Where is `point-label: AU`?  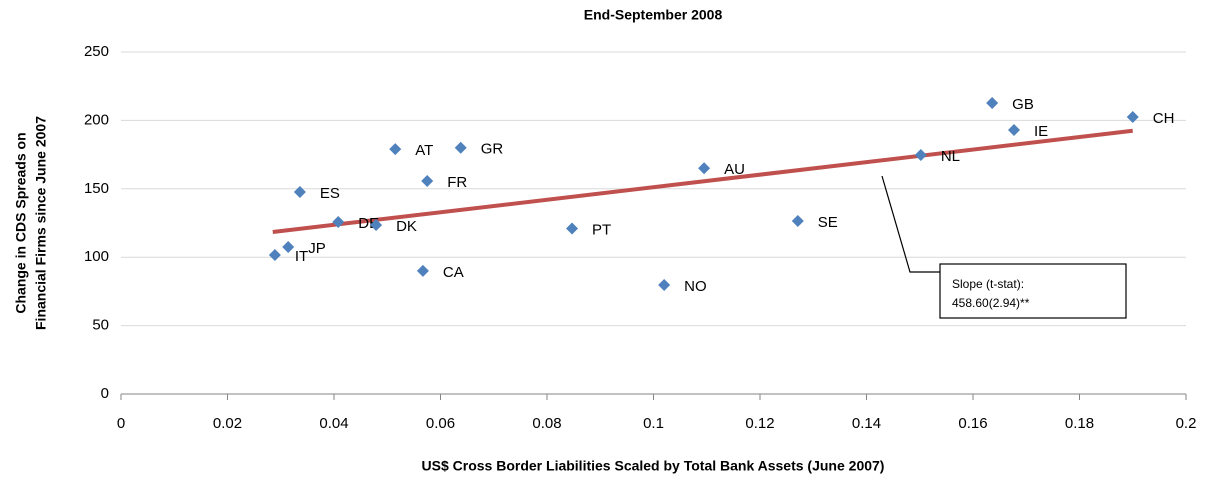 point-label: AU is located at coordinates (734, 169).